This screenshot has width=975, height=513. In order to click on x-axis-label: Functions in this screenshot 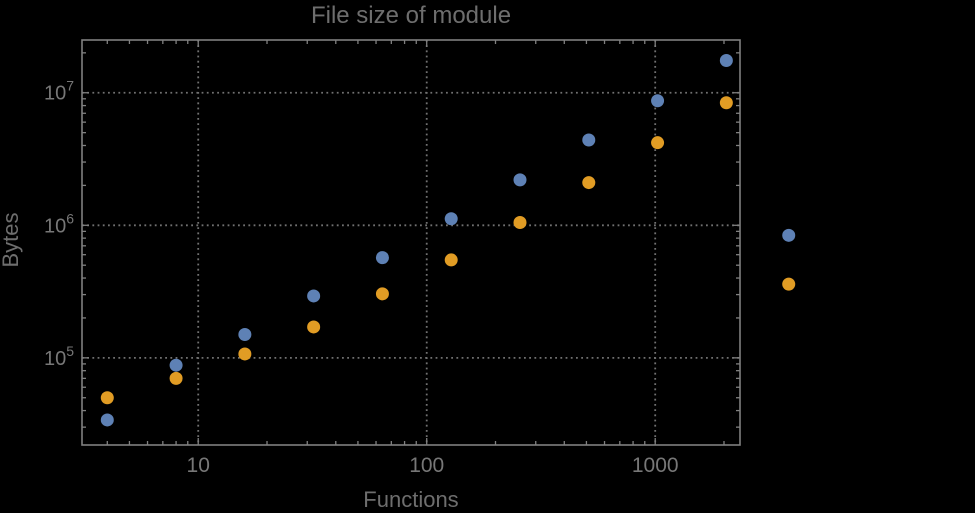, I will do `click(411, 499)`.